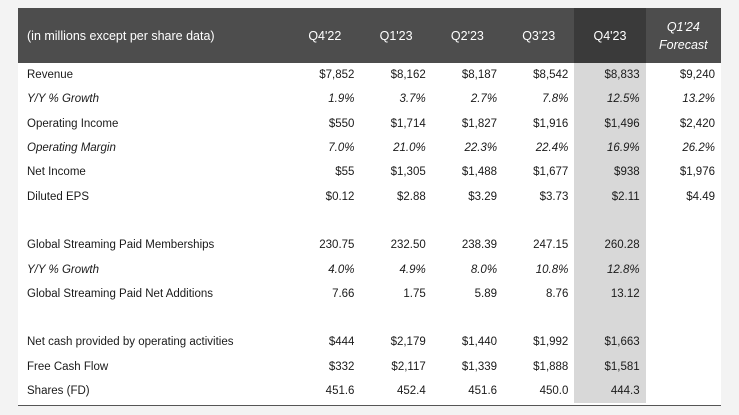 This screenshot has width=739, height=415. Describe the element at coordinates (484, 269) in the screenshot. I see `value-cell: 8.0%` at that location.